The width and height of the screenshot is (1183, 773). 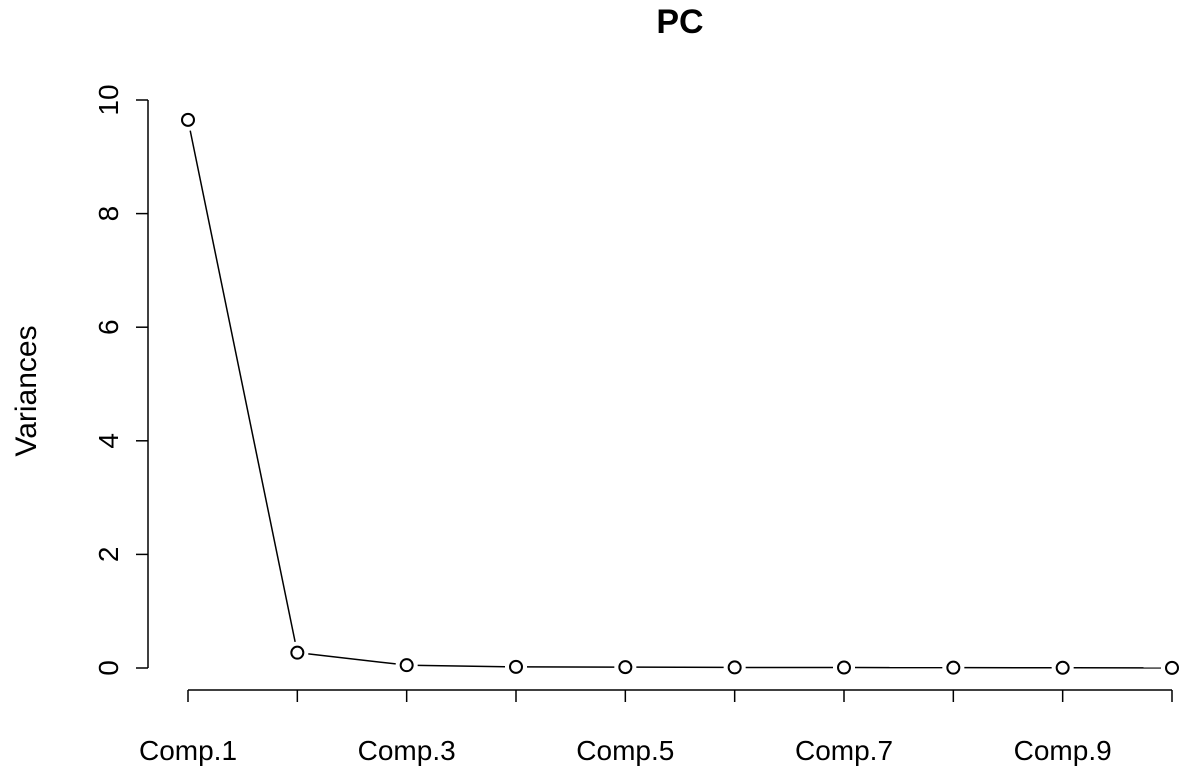 What do you see at coordinates (108, 668) in the screenshot?
I see `y-tick-label: 0` at bounding box center [108, 668].